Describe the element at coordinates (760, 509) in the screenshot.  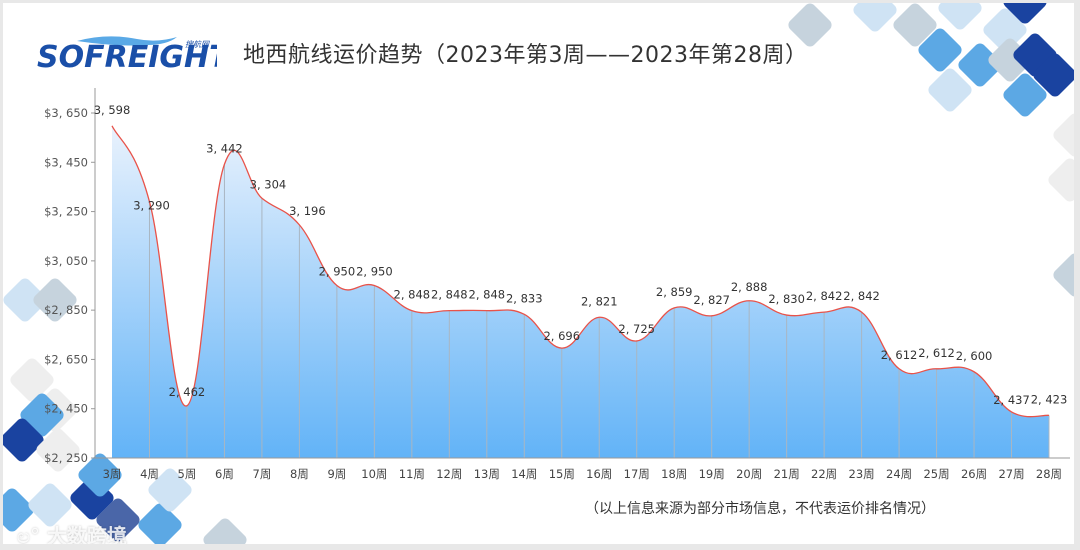
I see `source-note: （以上信息来源为部分市场信息，不代表运价排名情况）` at that location.